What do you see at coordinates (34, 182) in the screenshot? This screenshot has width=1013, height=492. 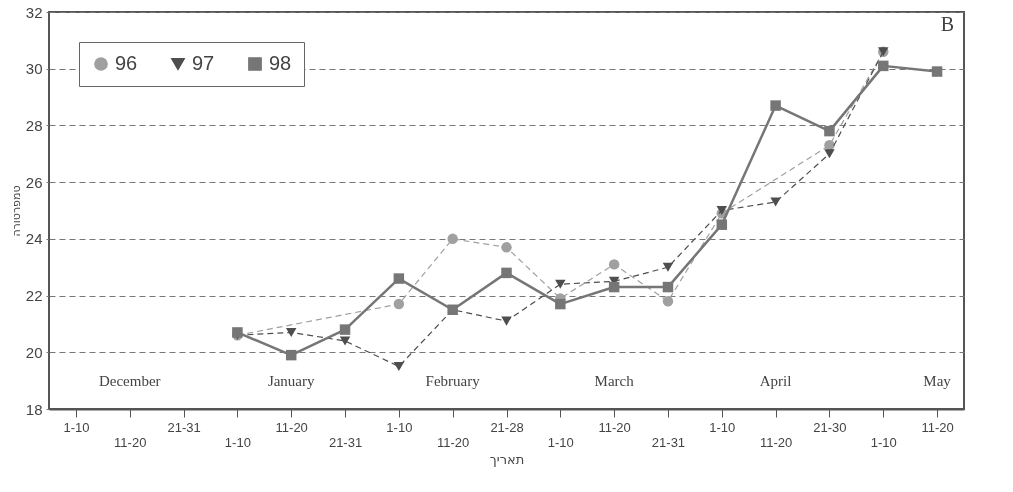 I see `y-tick-label: 26` at bounding box center [34, 182].